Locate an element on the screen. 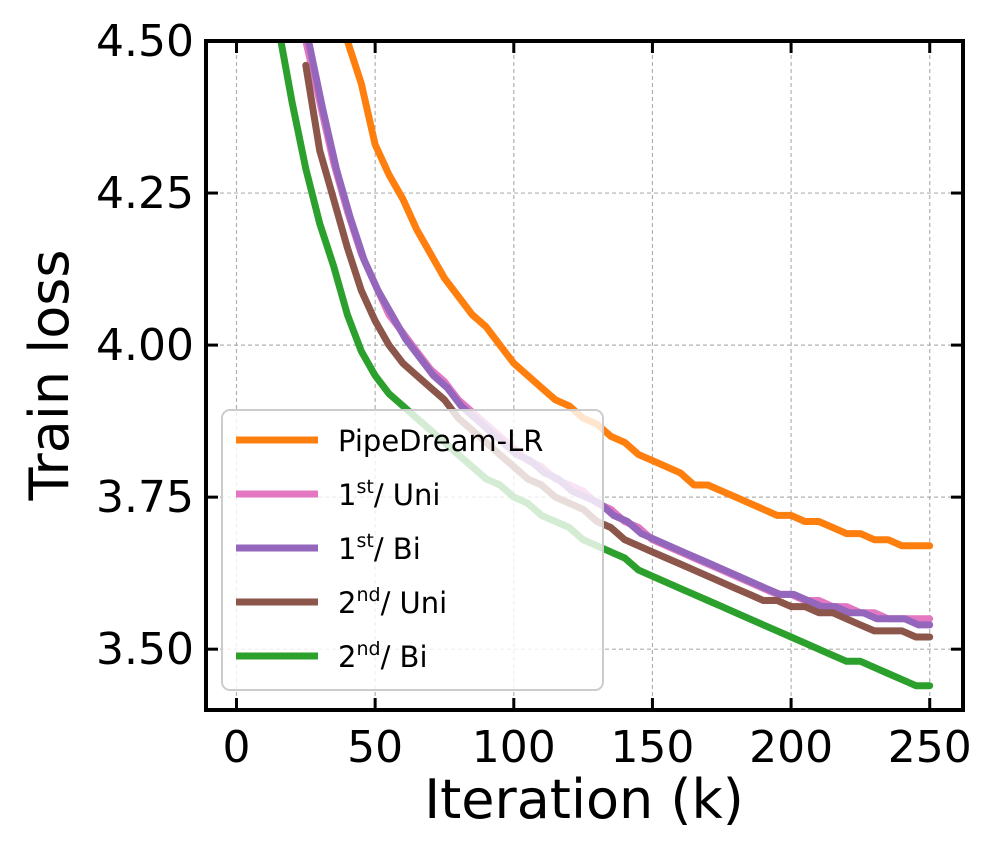 The height and width of the screenshot is (854, 996). legend-box is located at coordinates (412, 550).